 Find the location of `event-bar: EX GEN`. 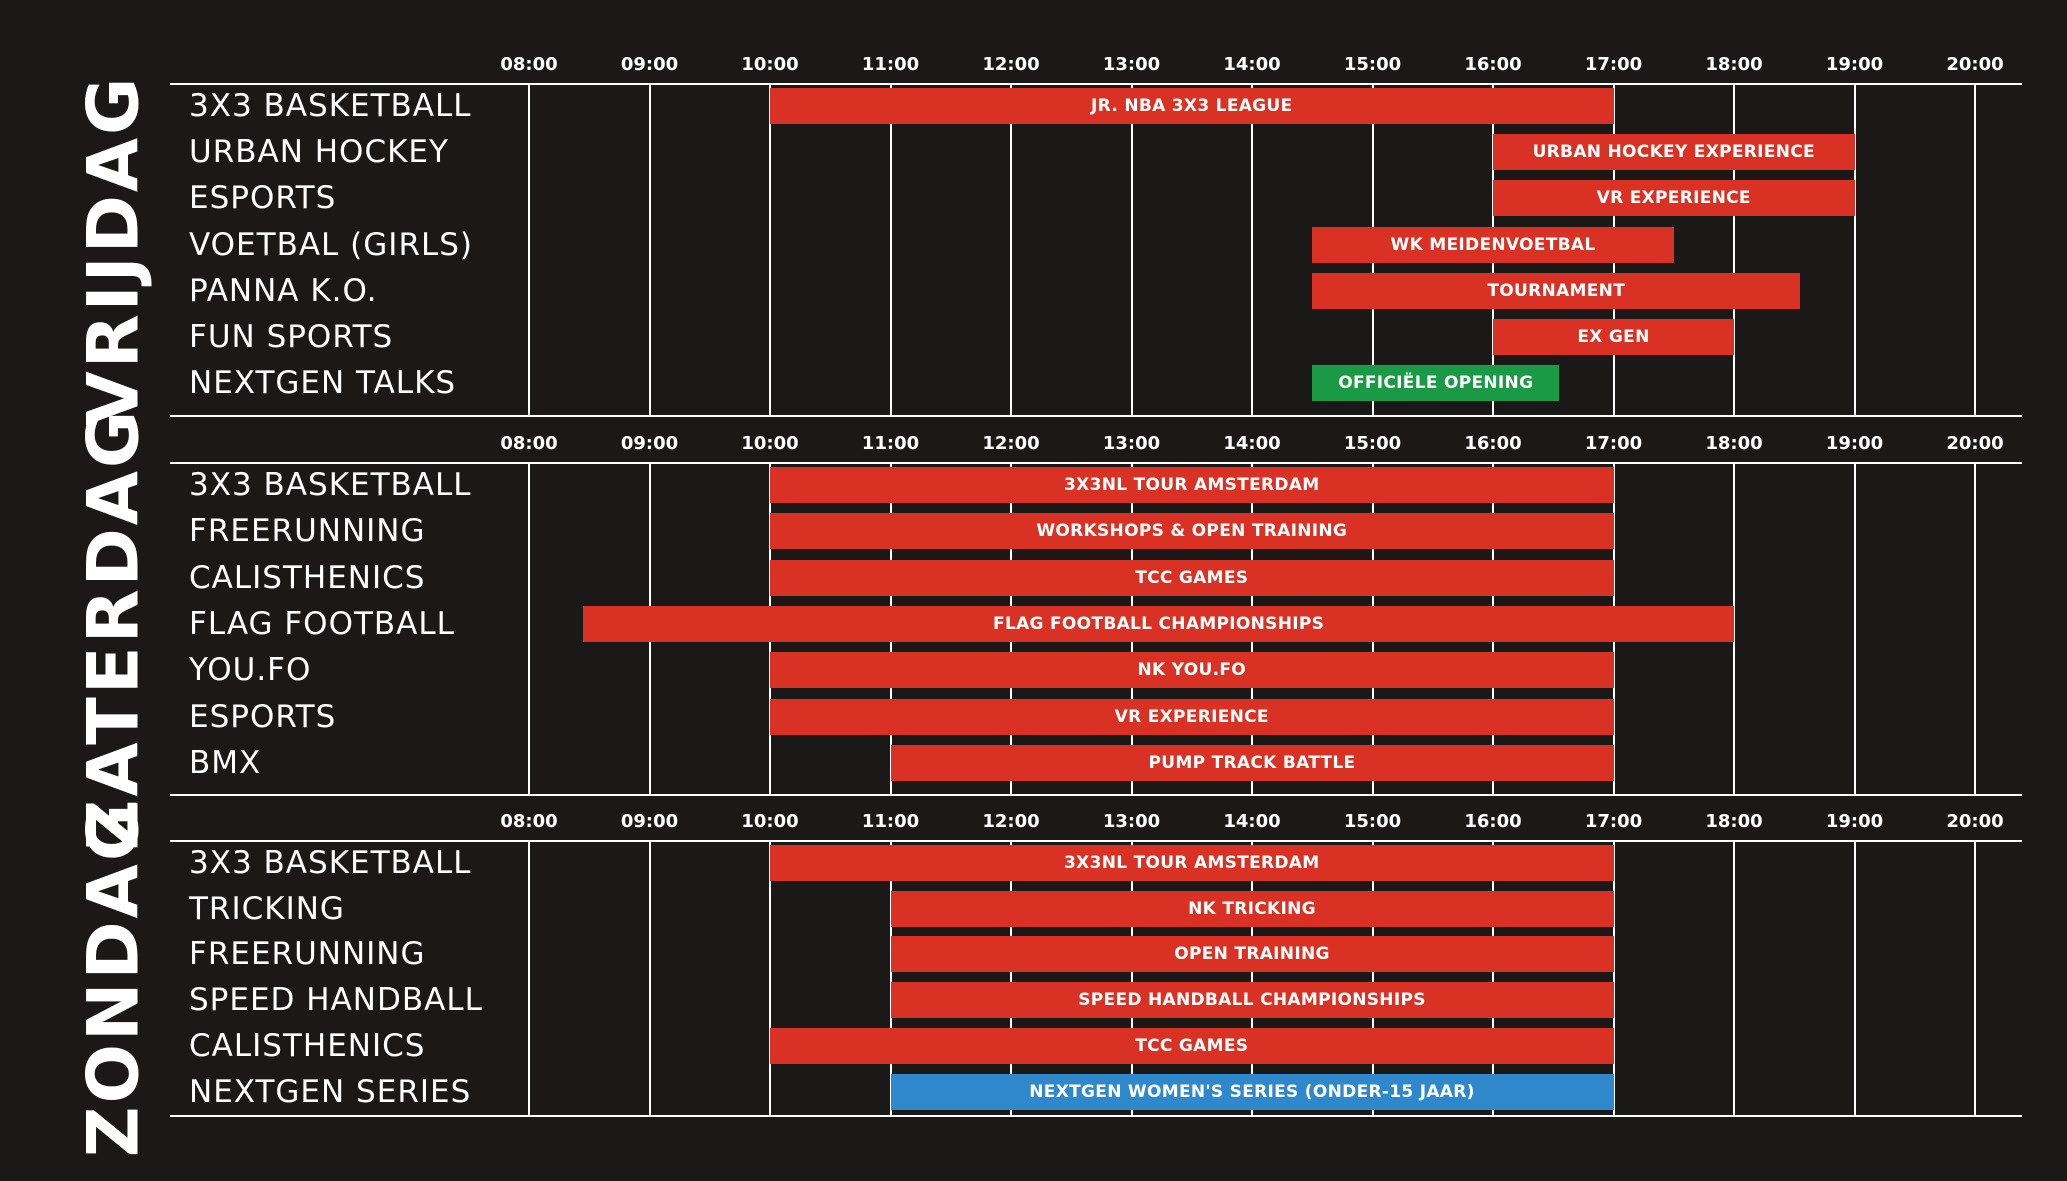

event-bar: EX GEN is located at coordinates (1613, 337).